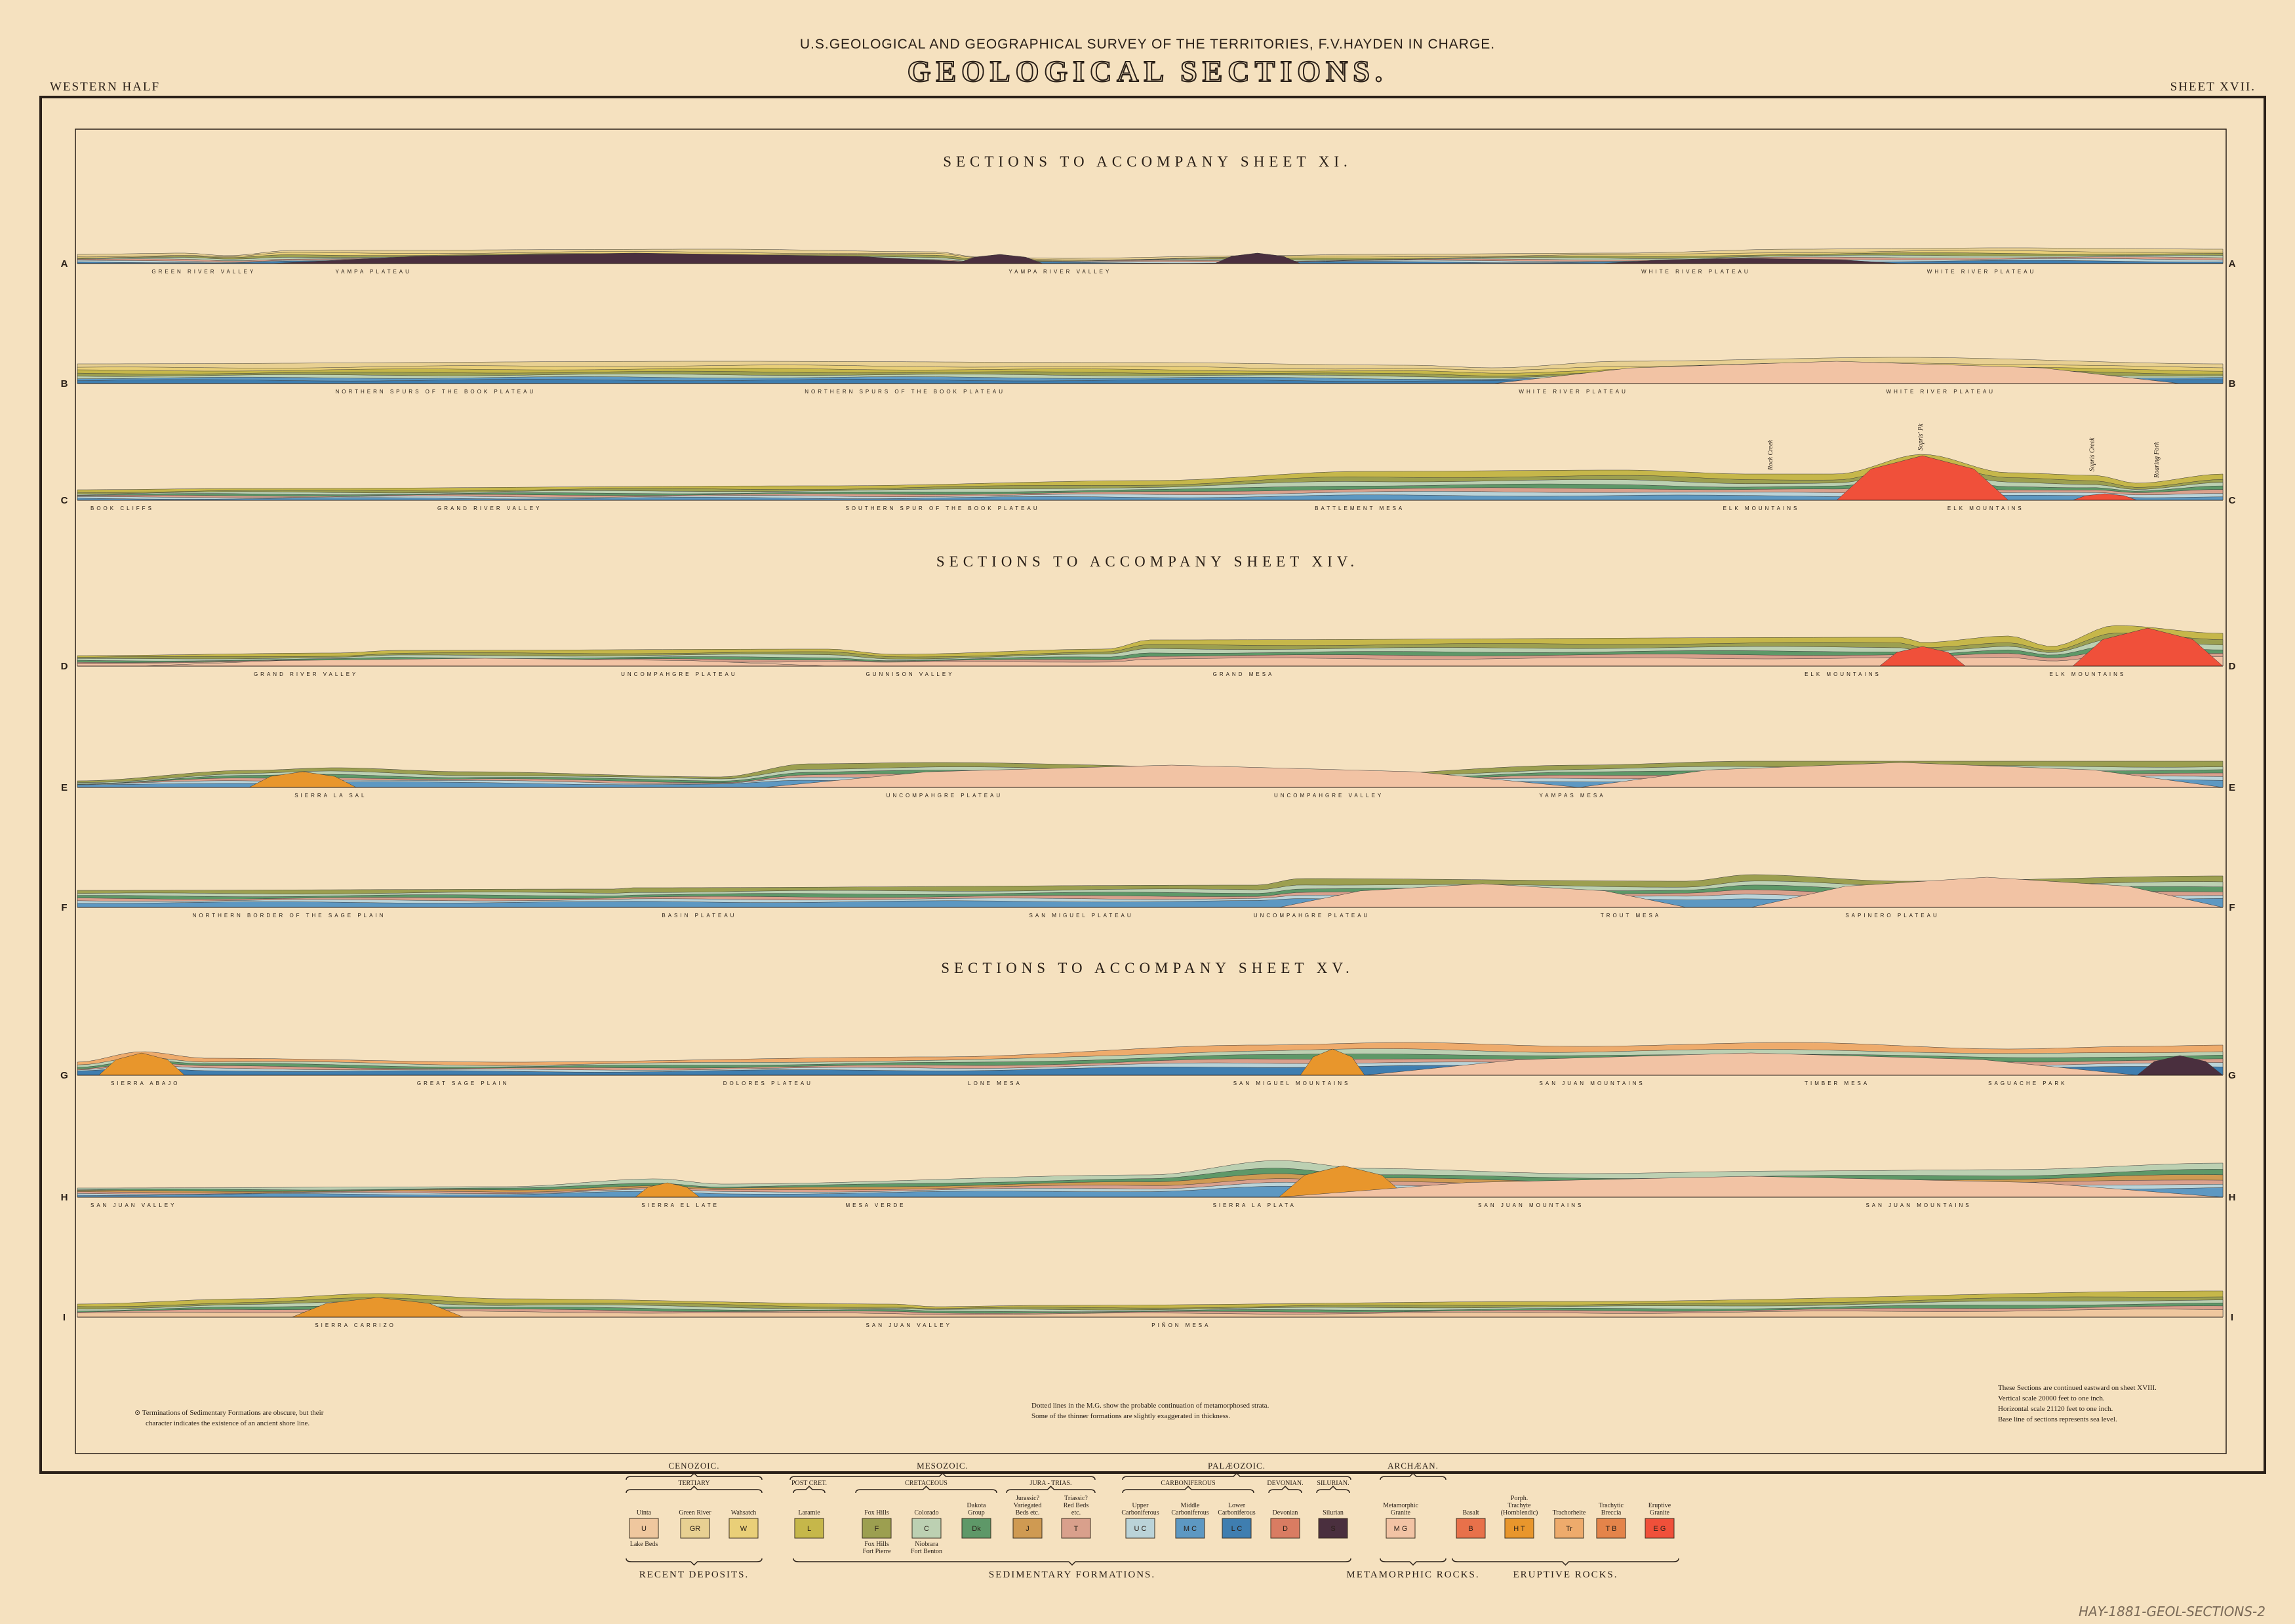 The width and height of the screenshot is (2295, 1624). What do you see at coordinates (2232, 787) in the screenshot?
I see `section-letter-right: E` at bounding box center [2232, 787].